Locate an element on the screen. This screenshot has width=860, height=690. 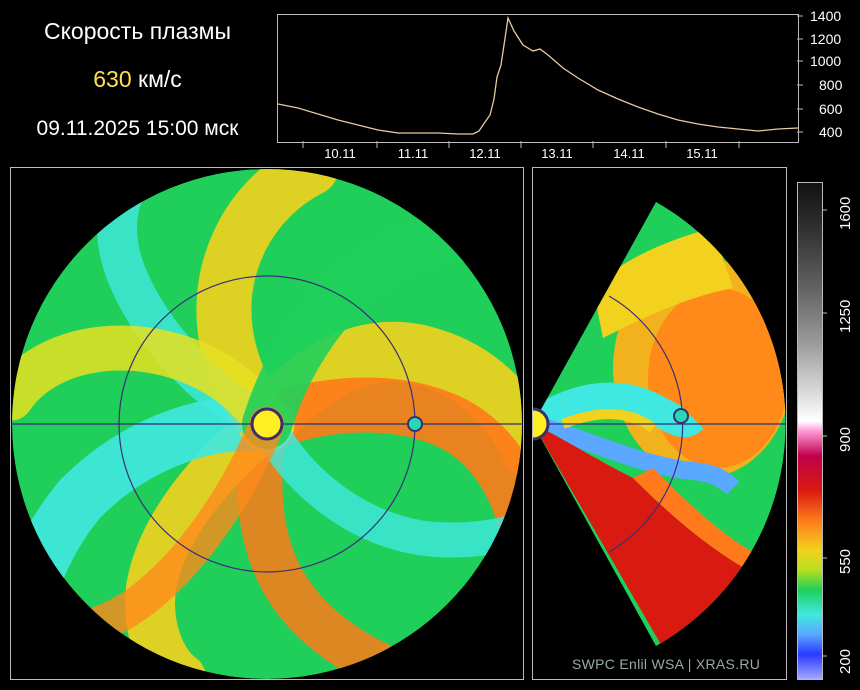
y-tick-label: 1200 is located at coordinates (825, 39).